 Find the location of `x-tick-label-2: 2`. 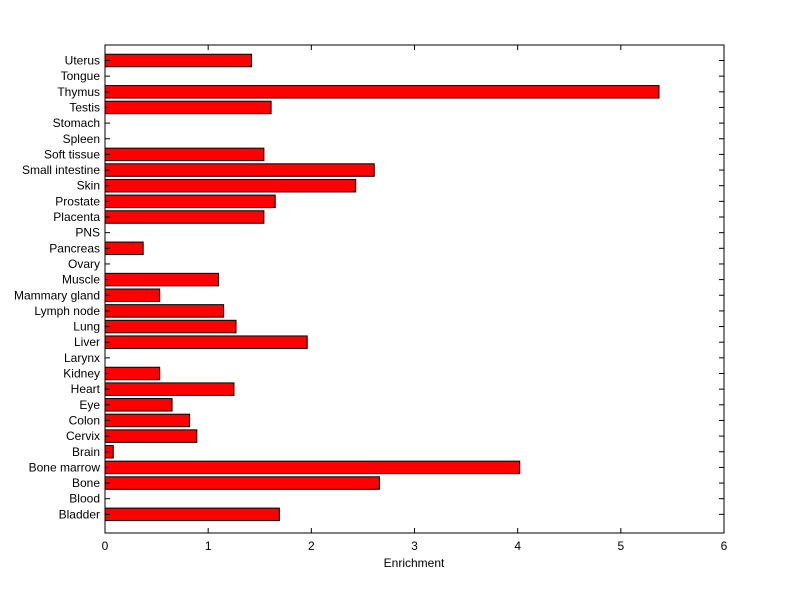

x-tick-label-2: 2 is located at coordinates (311, 546).